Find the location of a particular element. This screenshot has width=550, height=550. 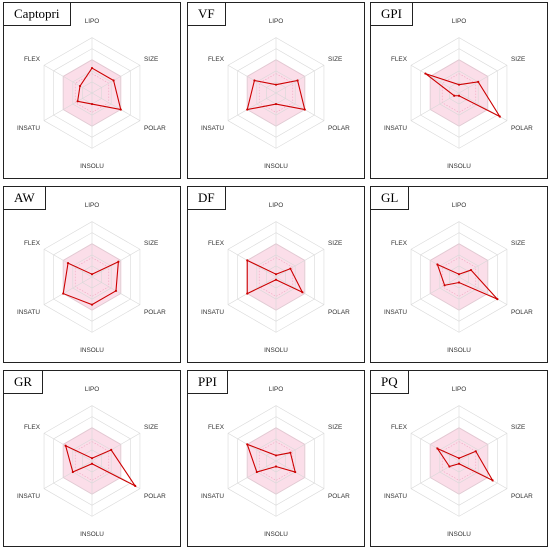

panel-title: Captopri is located at coordinates (37, 14).